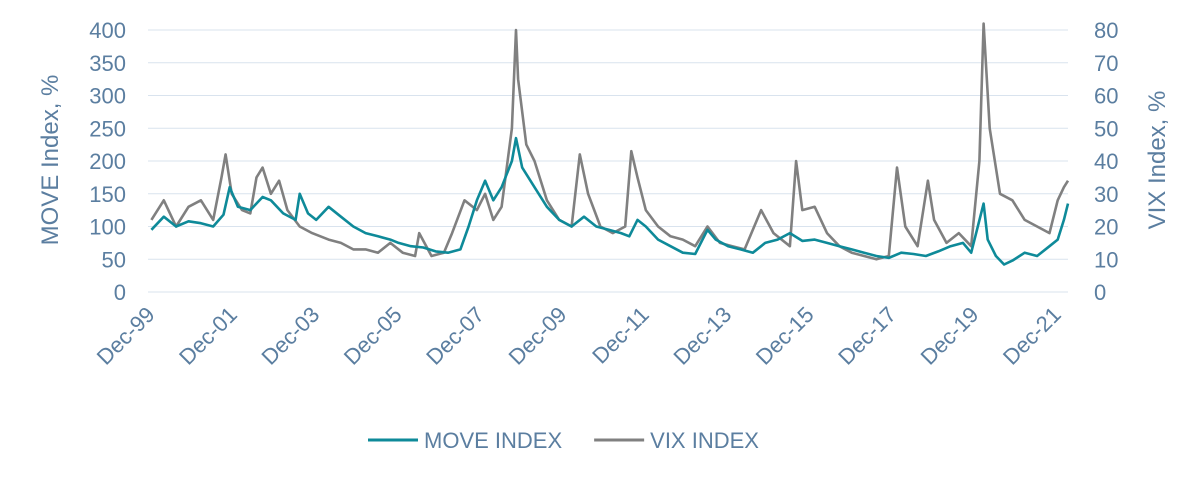 The height and width of the screenshot is (481, 1200). What do you see at coordinates (704, 440) in the screenshot?
I see `legend-label: VIX INDEX` at bounding box center [704, 440].